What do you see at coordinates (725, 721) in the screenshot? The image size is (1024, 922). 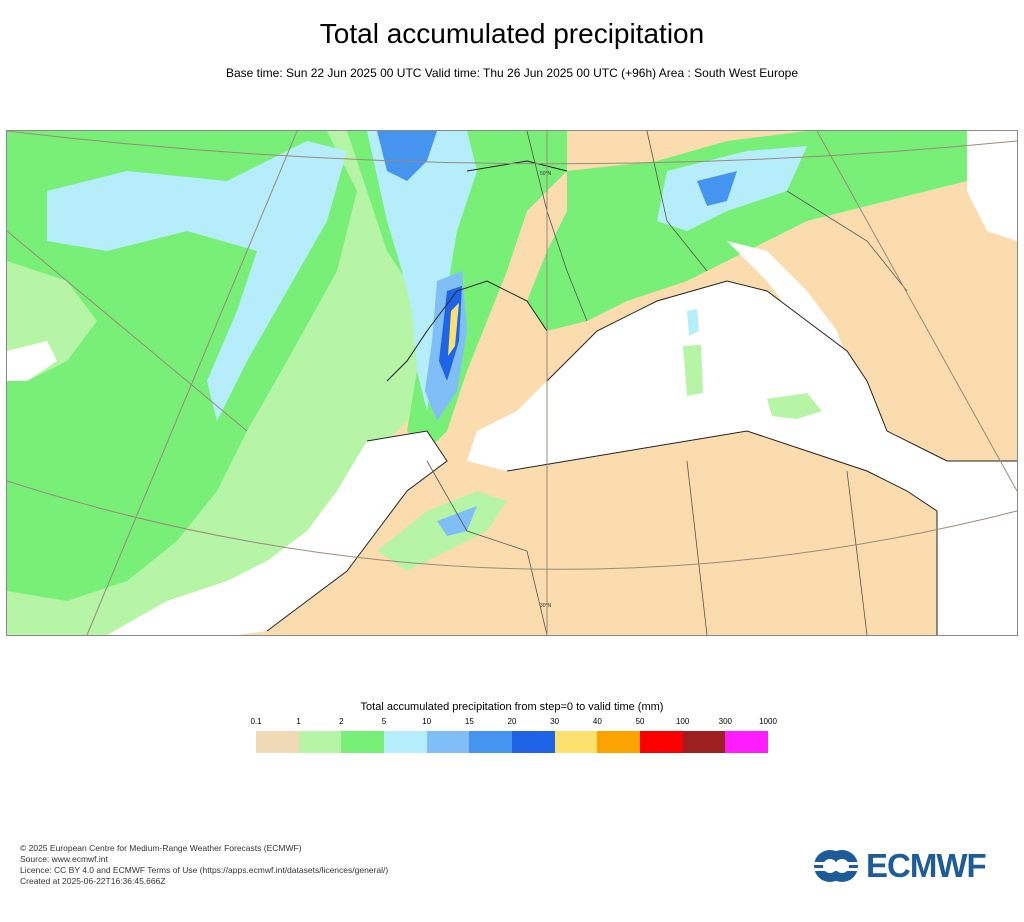 I see `legend-tick-label: 300` at bounding box center [725, 721].